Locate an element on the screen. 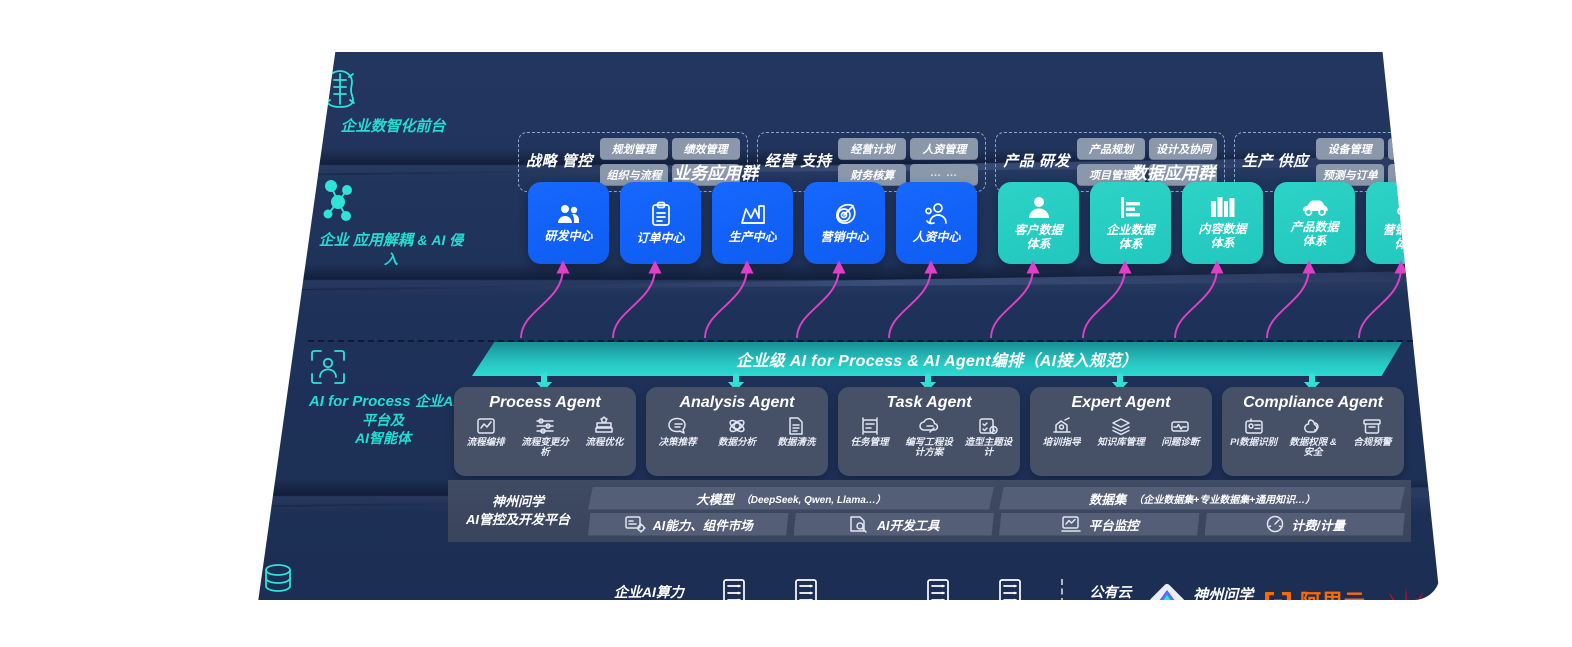 The height and width of the screenshot is (647, 1572). agent-feature: 流程优化 is located at coordinates (604, 437).